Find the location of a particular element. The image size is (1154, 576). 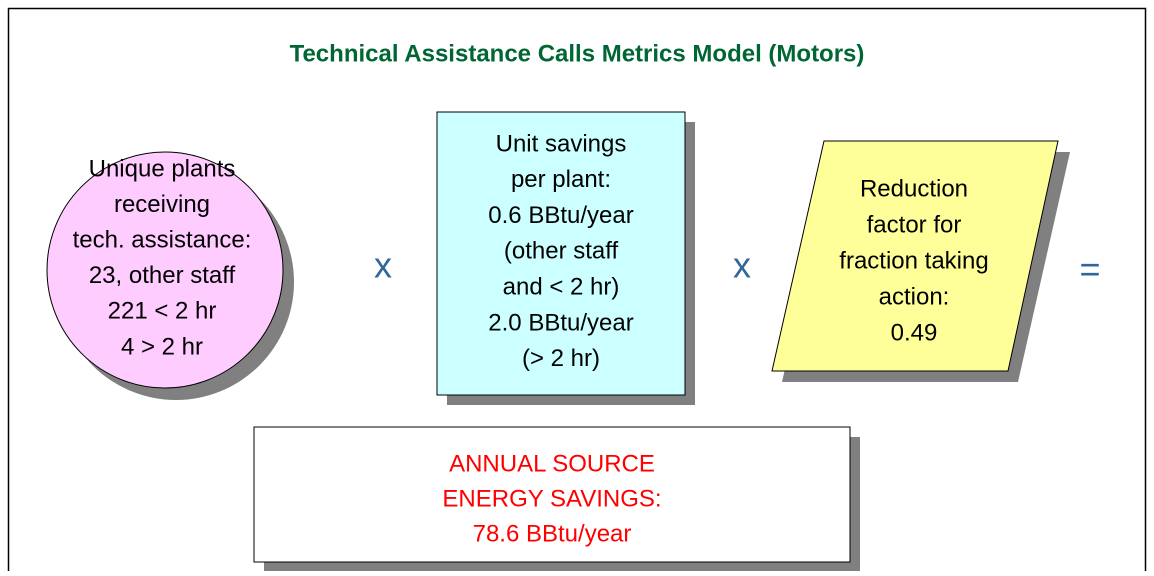

node-text: Unique plants is located at coordinates (162, 168).